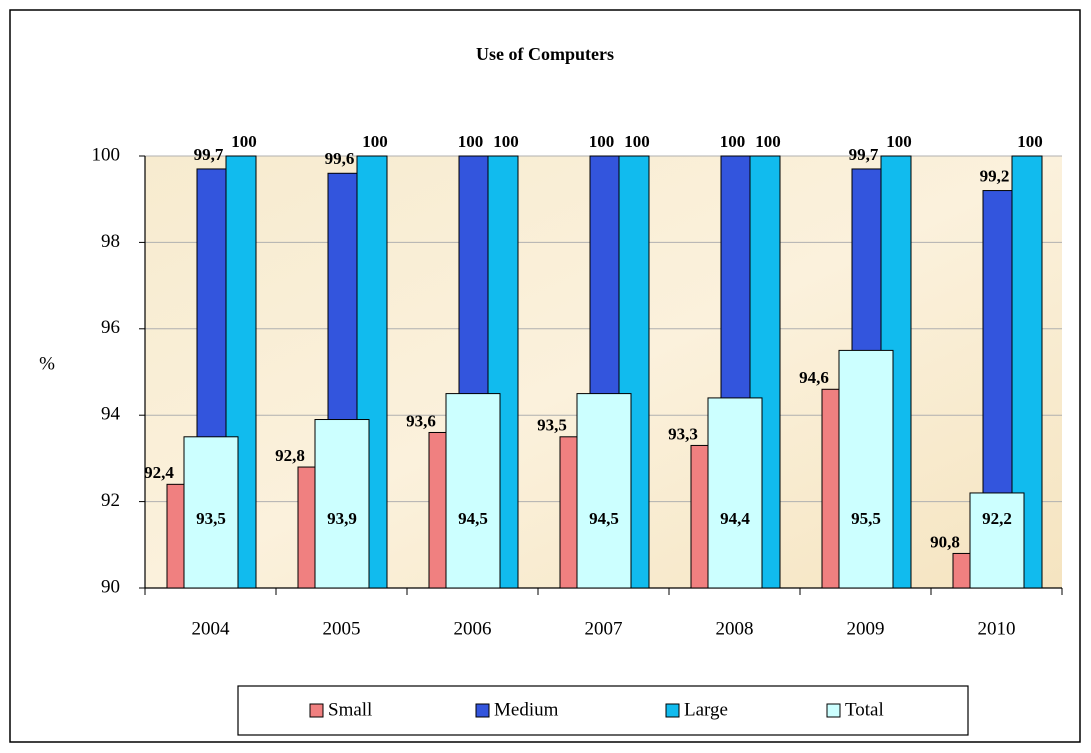  I want to click on y-tick-label: 100, so click(106, 154).